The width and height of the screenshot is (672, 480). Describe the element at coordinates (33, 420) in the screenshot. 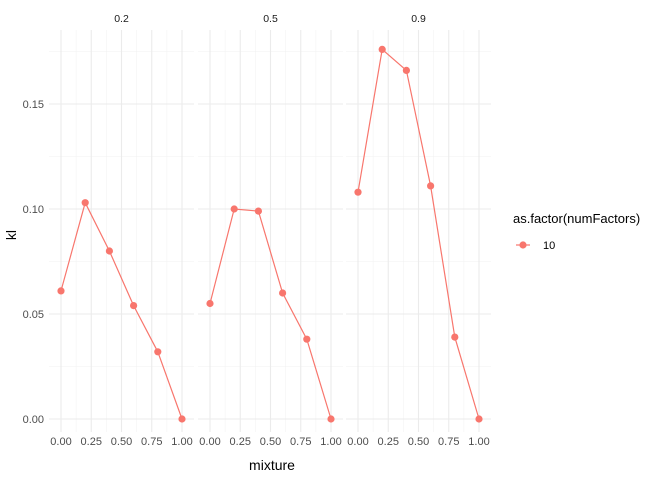

I see `y-tick-label: 0.00` at that location.